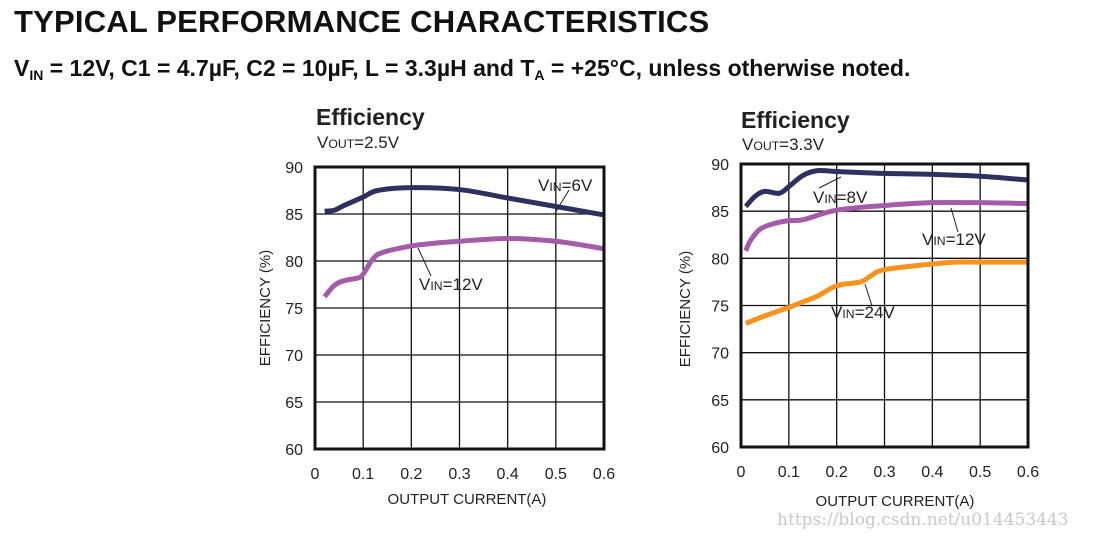  I want to click on ta-subscript: A, so click(539, 75).